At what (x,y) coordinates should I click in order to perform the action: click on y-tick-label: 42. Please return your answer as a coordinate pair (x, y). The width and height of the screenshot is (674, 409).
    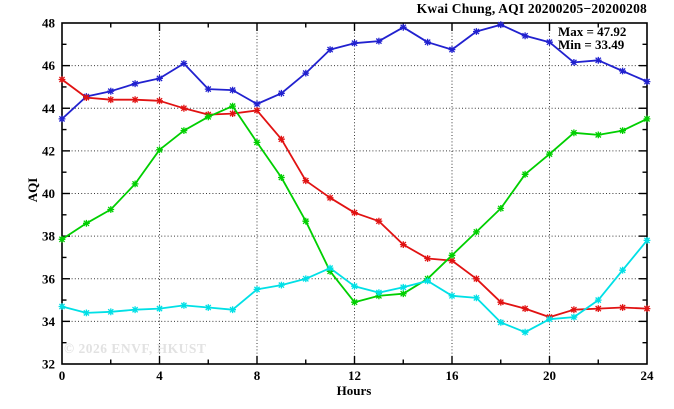
    Looking at the image, I should click on (48, 150).